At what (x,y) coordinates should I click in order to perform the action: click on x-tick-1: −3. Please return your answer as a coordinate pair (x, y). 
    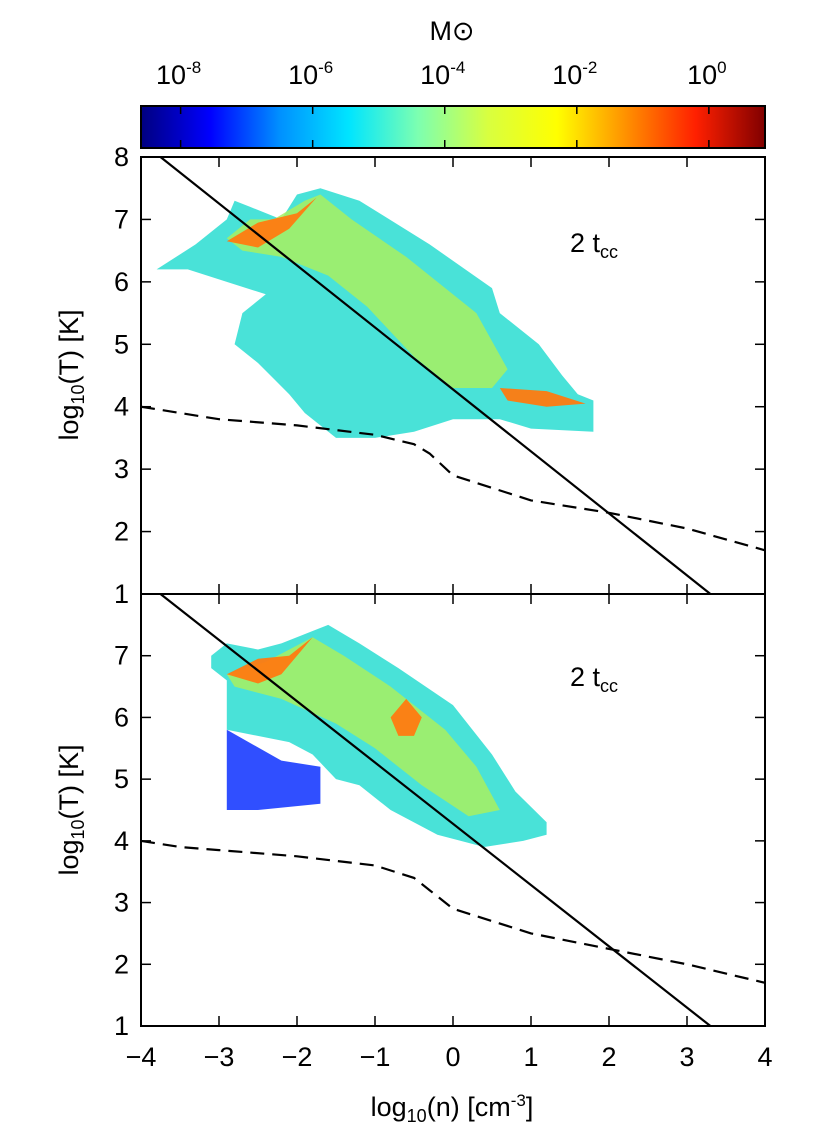
    Looking at the image, I should click on (219, 614).